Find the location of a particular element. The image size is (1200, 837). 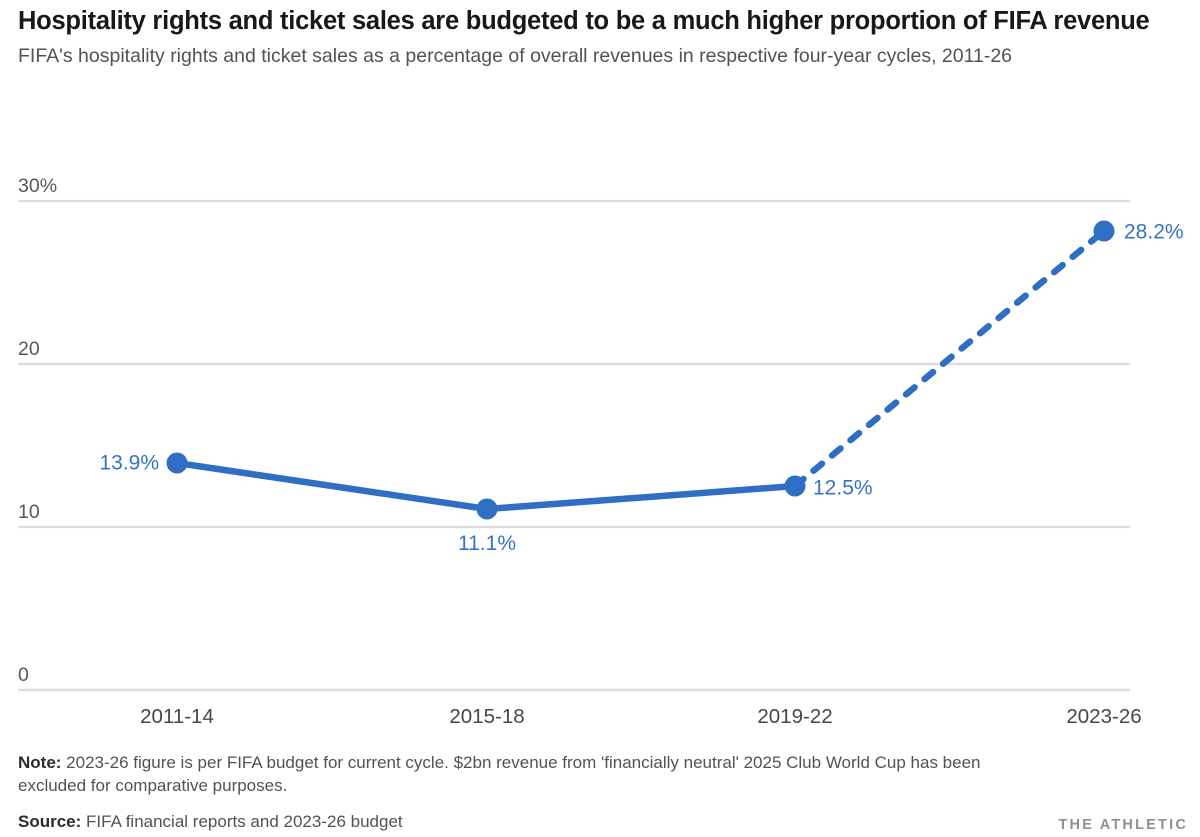

ytick-label-0: 0 is located at coordinates (23, 675).